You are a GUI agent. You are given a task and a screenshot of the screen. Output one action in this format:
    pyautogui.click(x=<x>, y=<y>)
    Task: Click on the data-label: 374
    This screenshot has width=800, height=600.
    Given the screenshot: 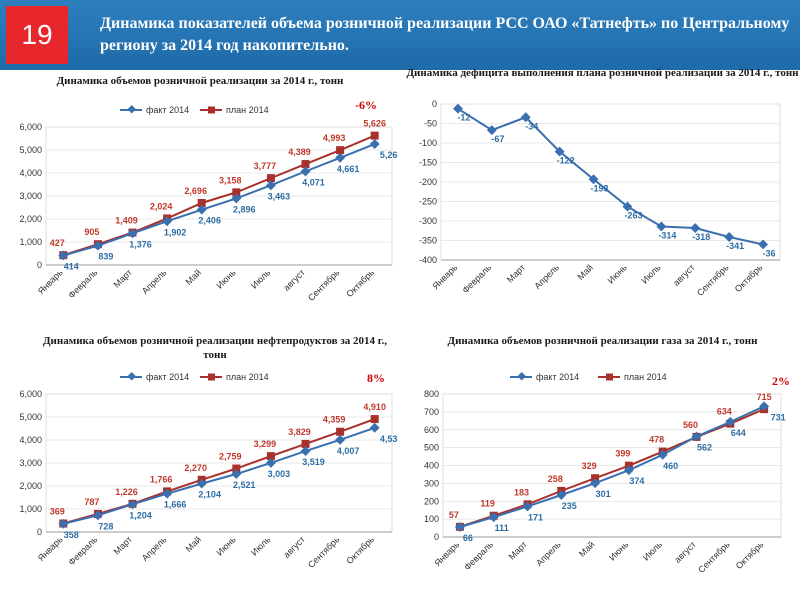 What is the action you would take?
    pyautogui.click(x=636, y=481)
    